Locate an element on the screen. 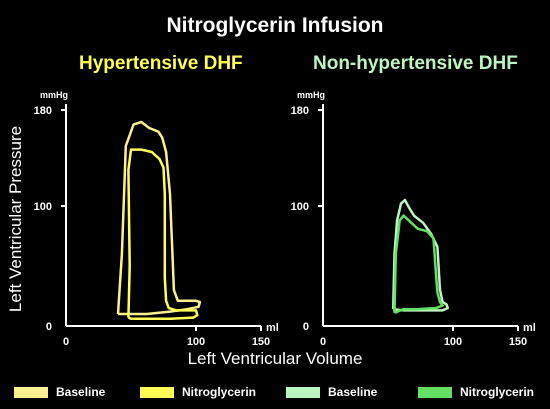 This screenshot has width=550, height=409. legend-item-nitroglycerin-hypertensive: Nitroglycerin is located at coordinates (198, 392).